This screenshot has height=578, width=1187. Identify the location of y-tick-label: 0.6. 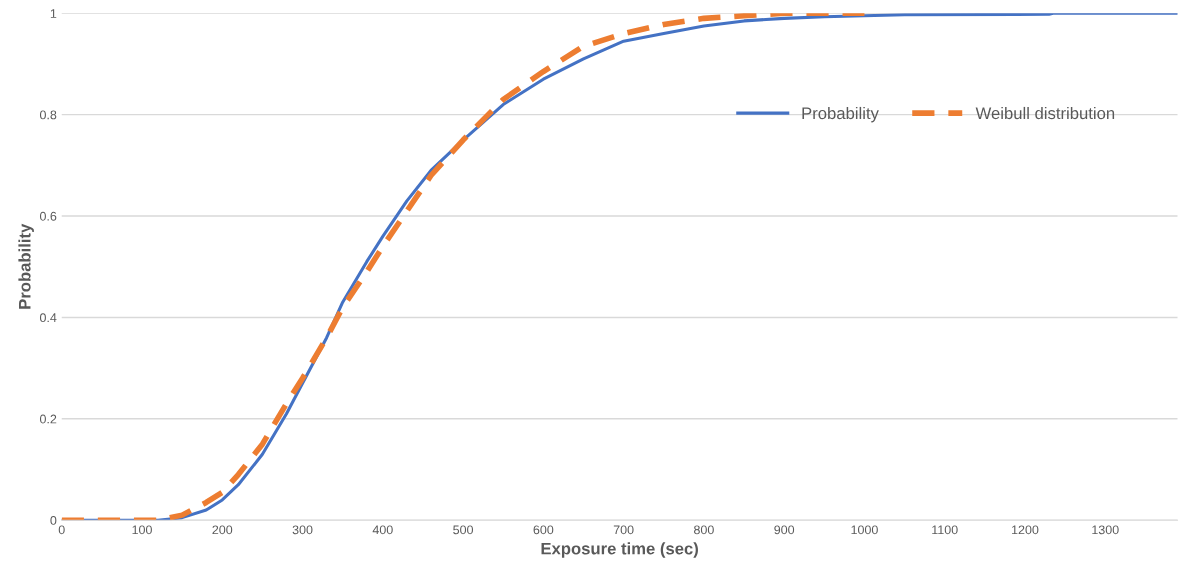
(48, 216).